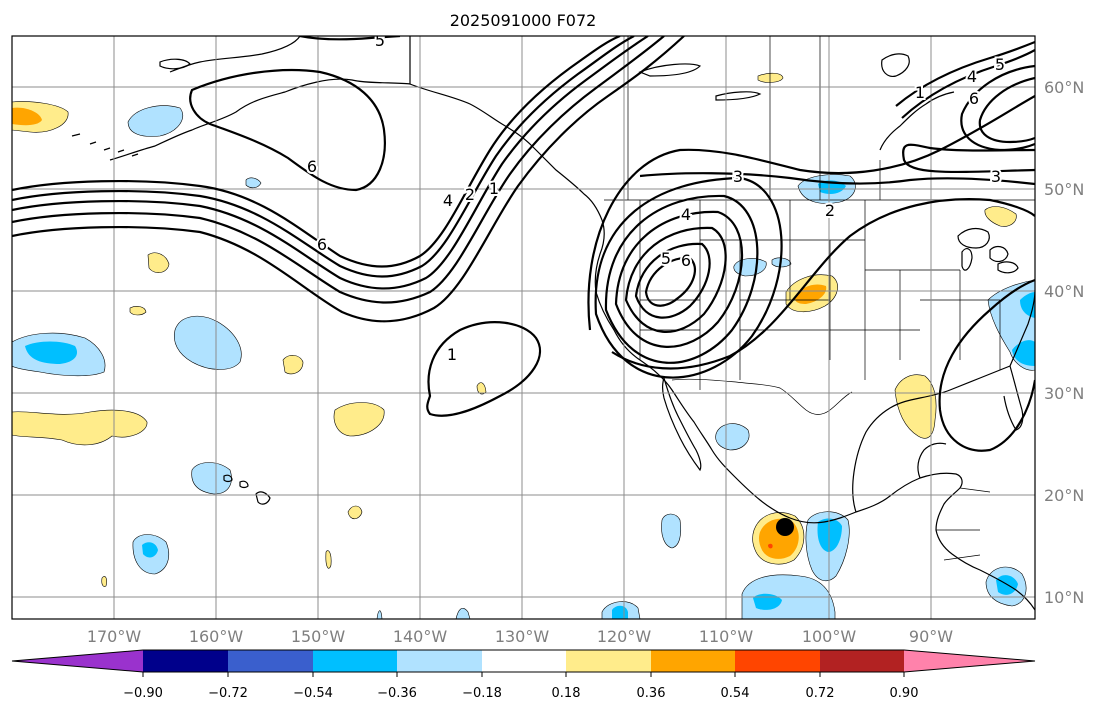 The image size is (1105, 712). What do you see at coordinates (143, 693) in the screenshot?
I see `colorbar-tick-label: −0.90` at bounding box center [143, 693].